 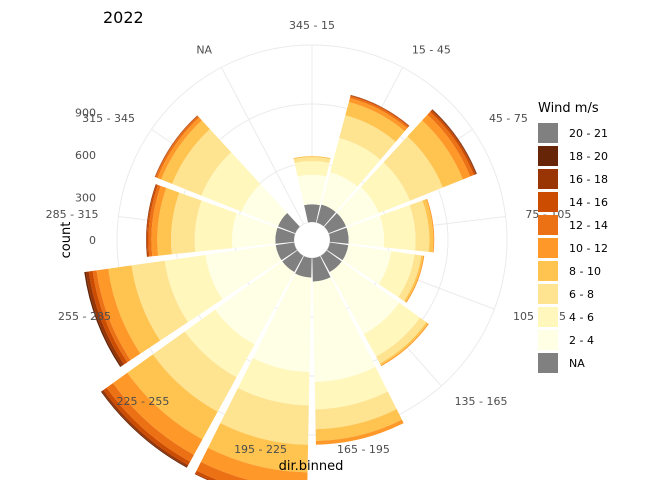 What do you see at coordinates (85, 177) in the screenshot?
I see `radial-axis-labels: 0 300 600 900` at bounding box center [85, 177].